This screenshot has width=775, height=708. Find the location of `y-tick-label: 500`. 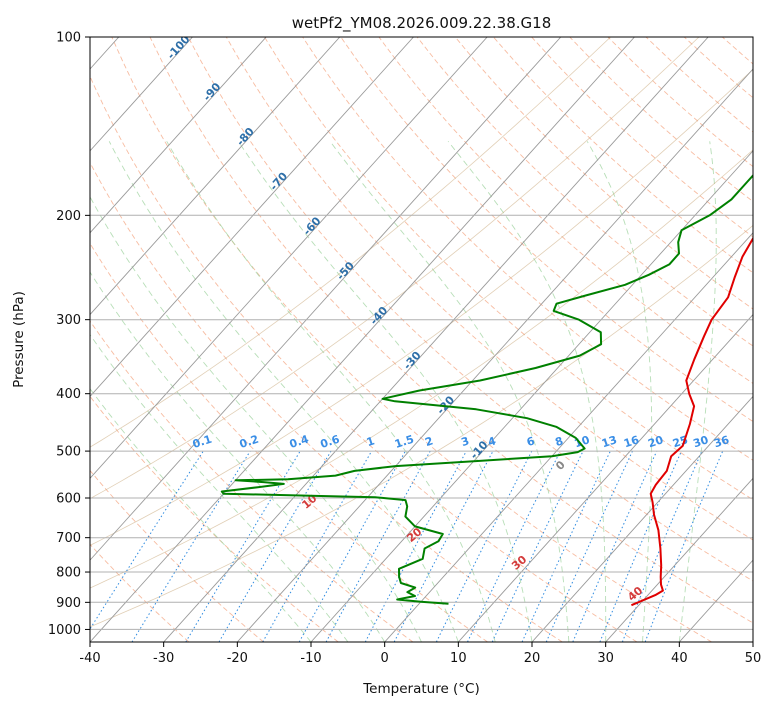

y-tick-label: 500 is located at coordinates (68, 452).